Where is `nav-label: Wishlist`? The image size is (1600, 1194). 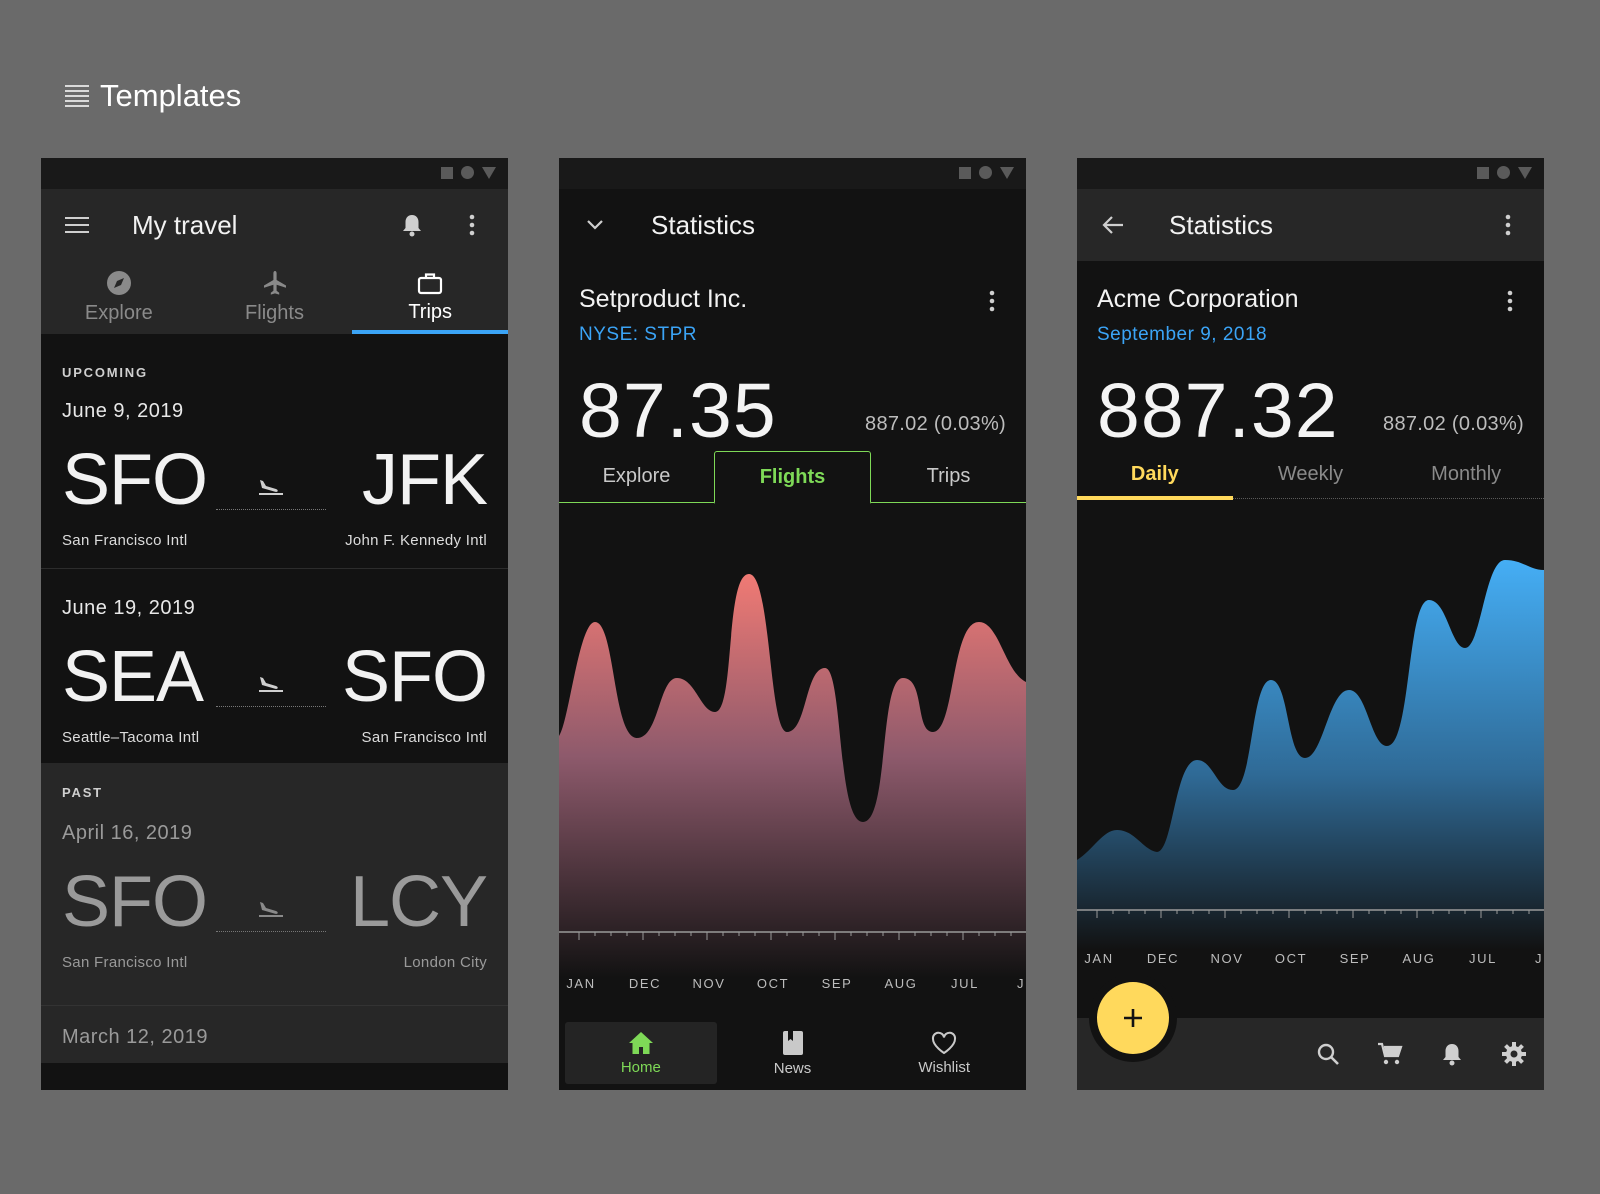
nav-label: Wishlist is located at coordinates (944, 1067).